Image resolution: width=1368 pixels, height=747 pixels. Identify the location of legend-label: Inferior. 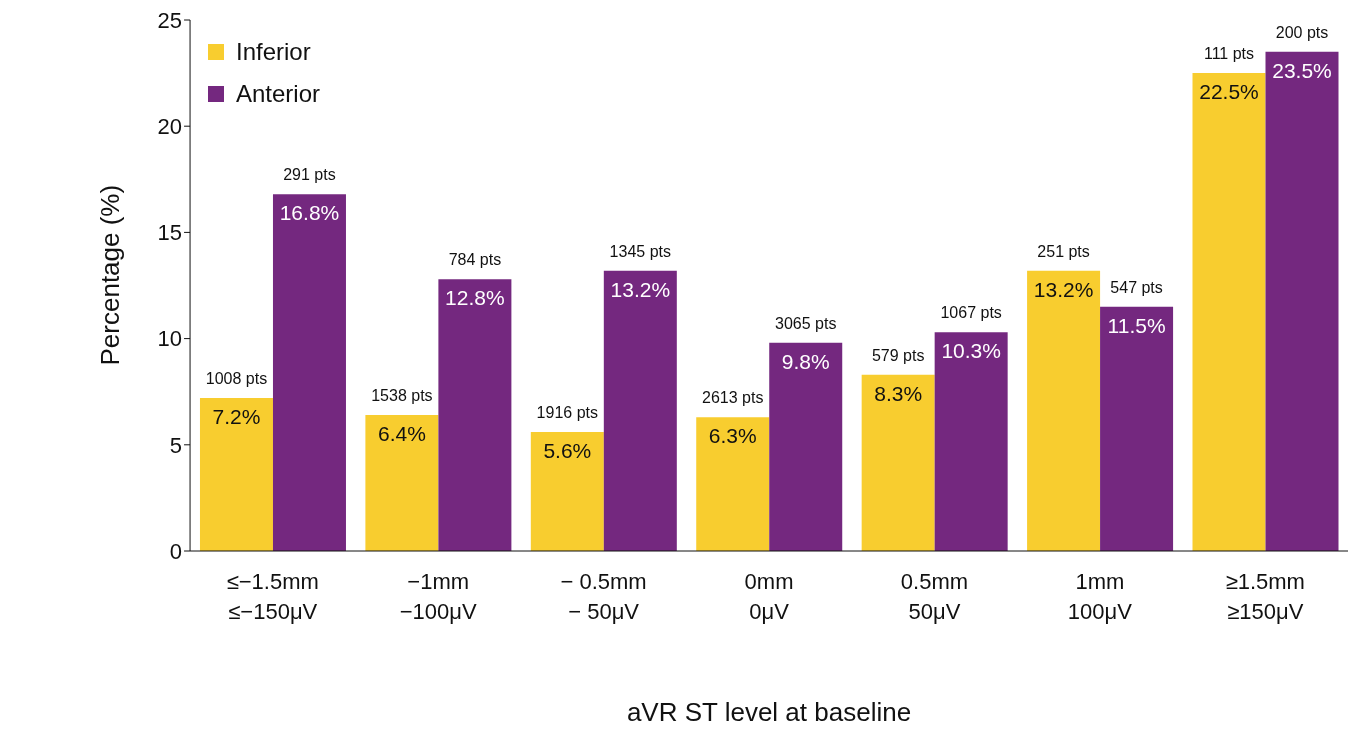
(273, 52).